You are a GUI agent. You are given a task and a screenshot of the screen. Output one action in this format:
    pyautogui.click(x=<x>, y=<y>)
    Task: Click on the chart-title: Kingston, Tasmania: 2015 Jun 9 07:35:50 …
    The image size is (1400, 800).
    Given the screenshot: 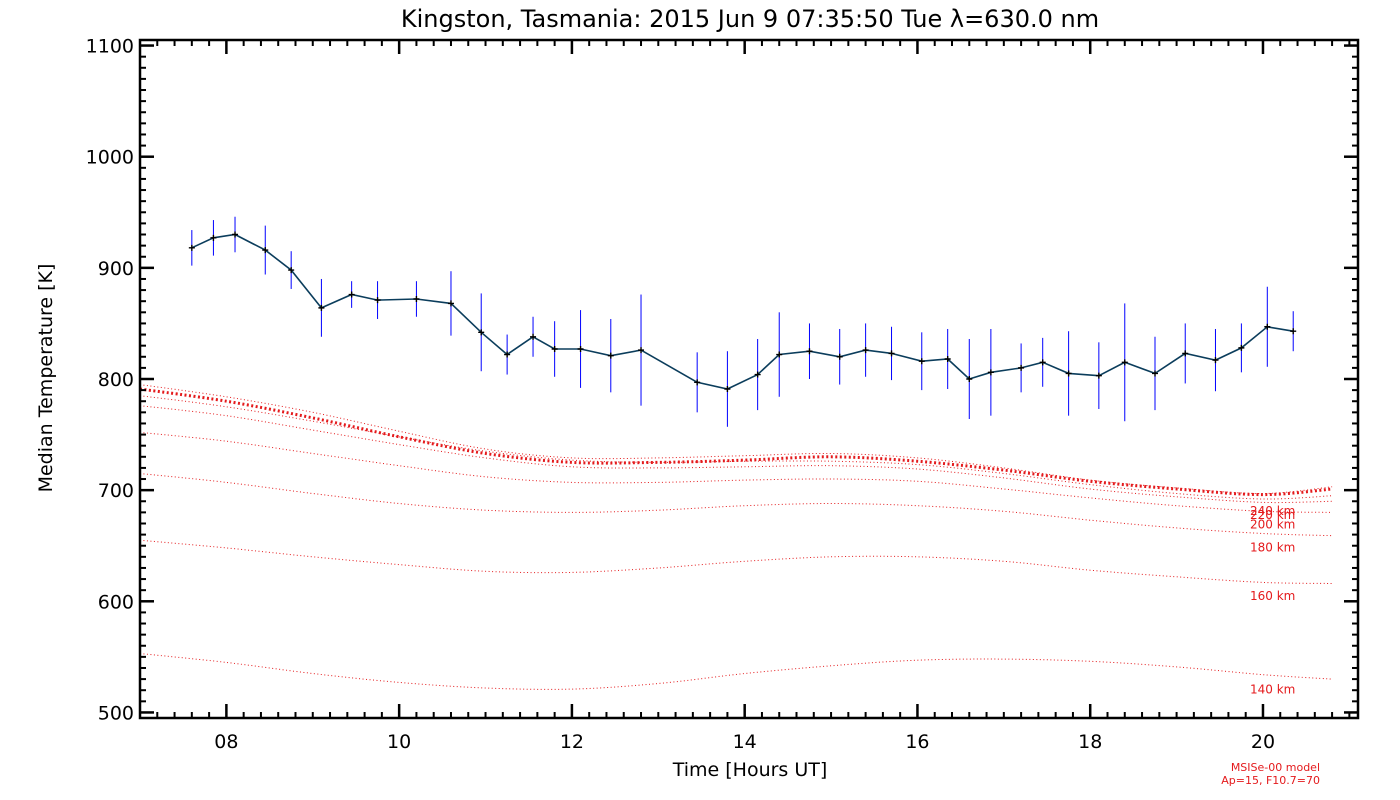 What is the action you would take?
    pyautogui.click(x=750, y=19)
    